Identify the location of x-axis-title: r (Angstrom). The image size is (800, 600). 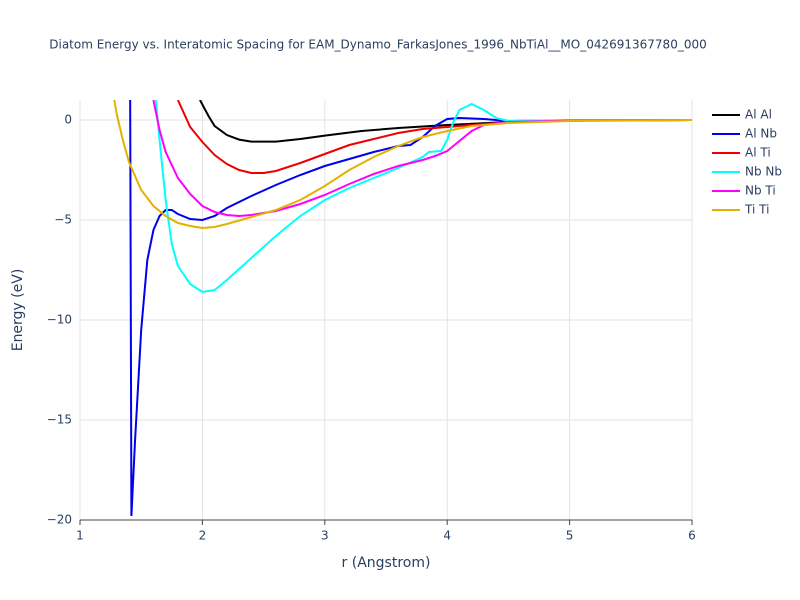
(386, 563).